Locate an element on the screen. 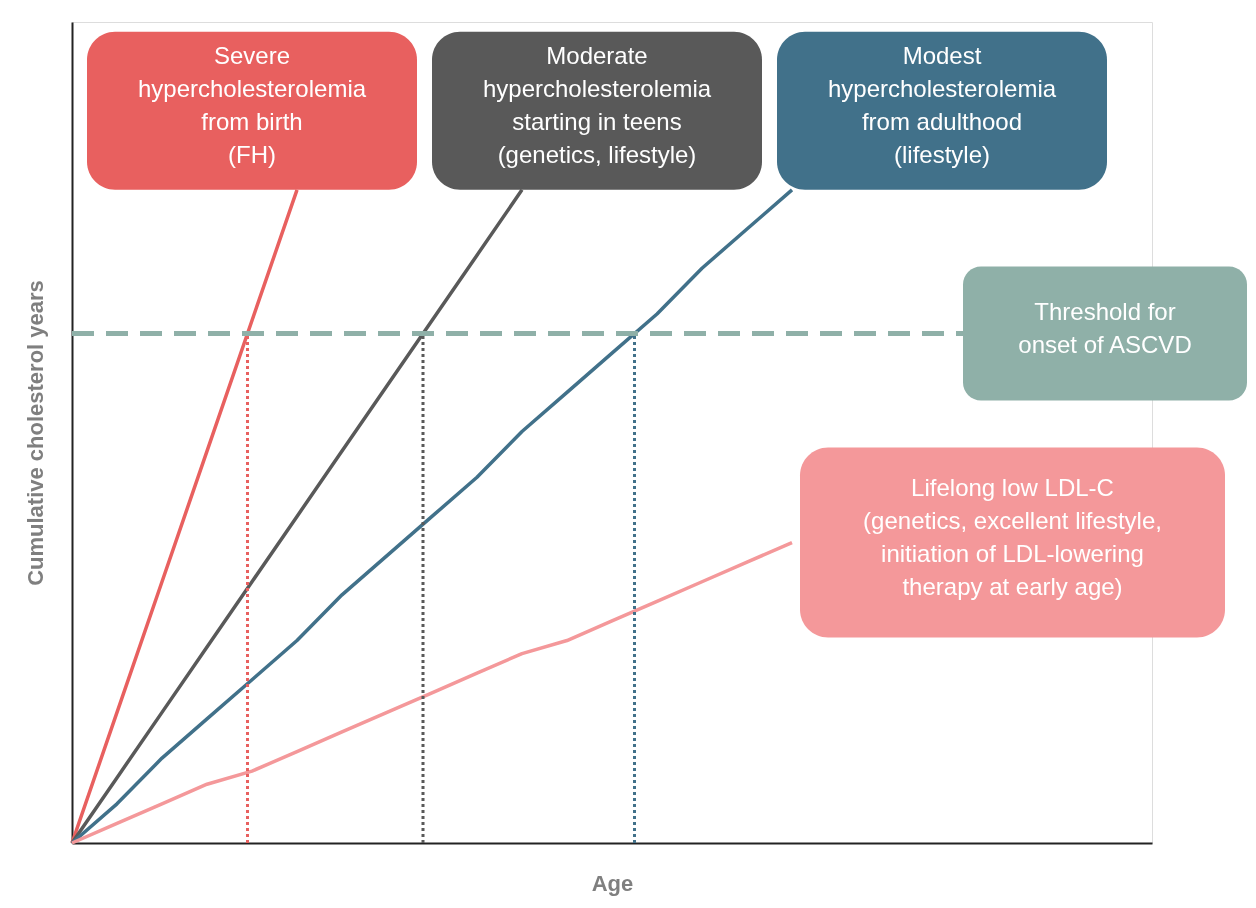  ref-line-label: Threshold for onset of ASCVD is located at coordinates (1105, 327).